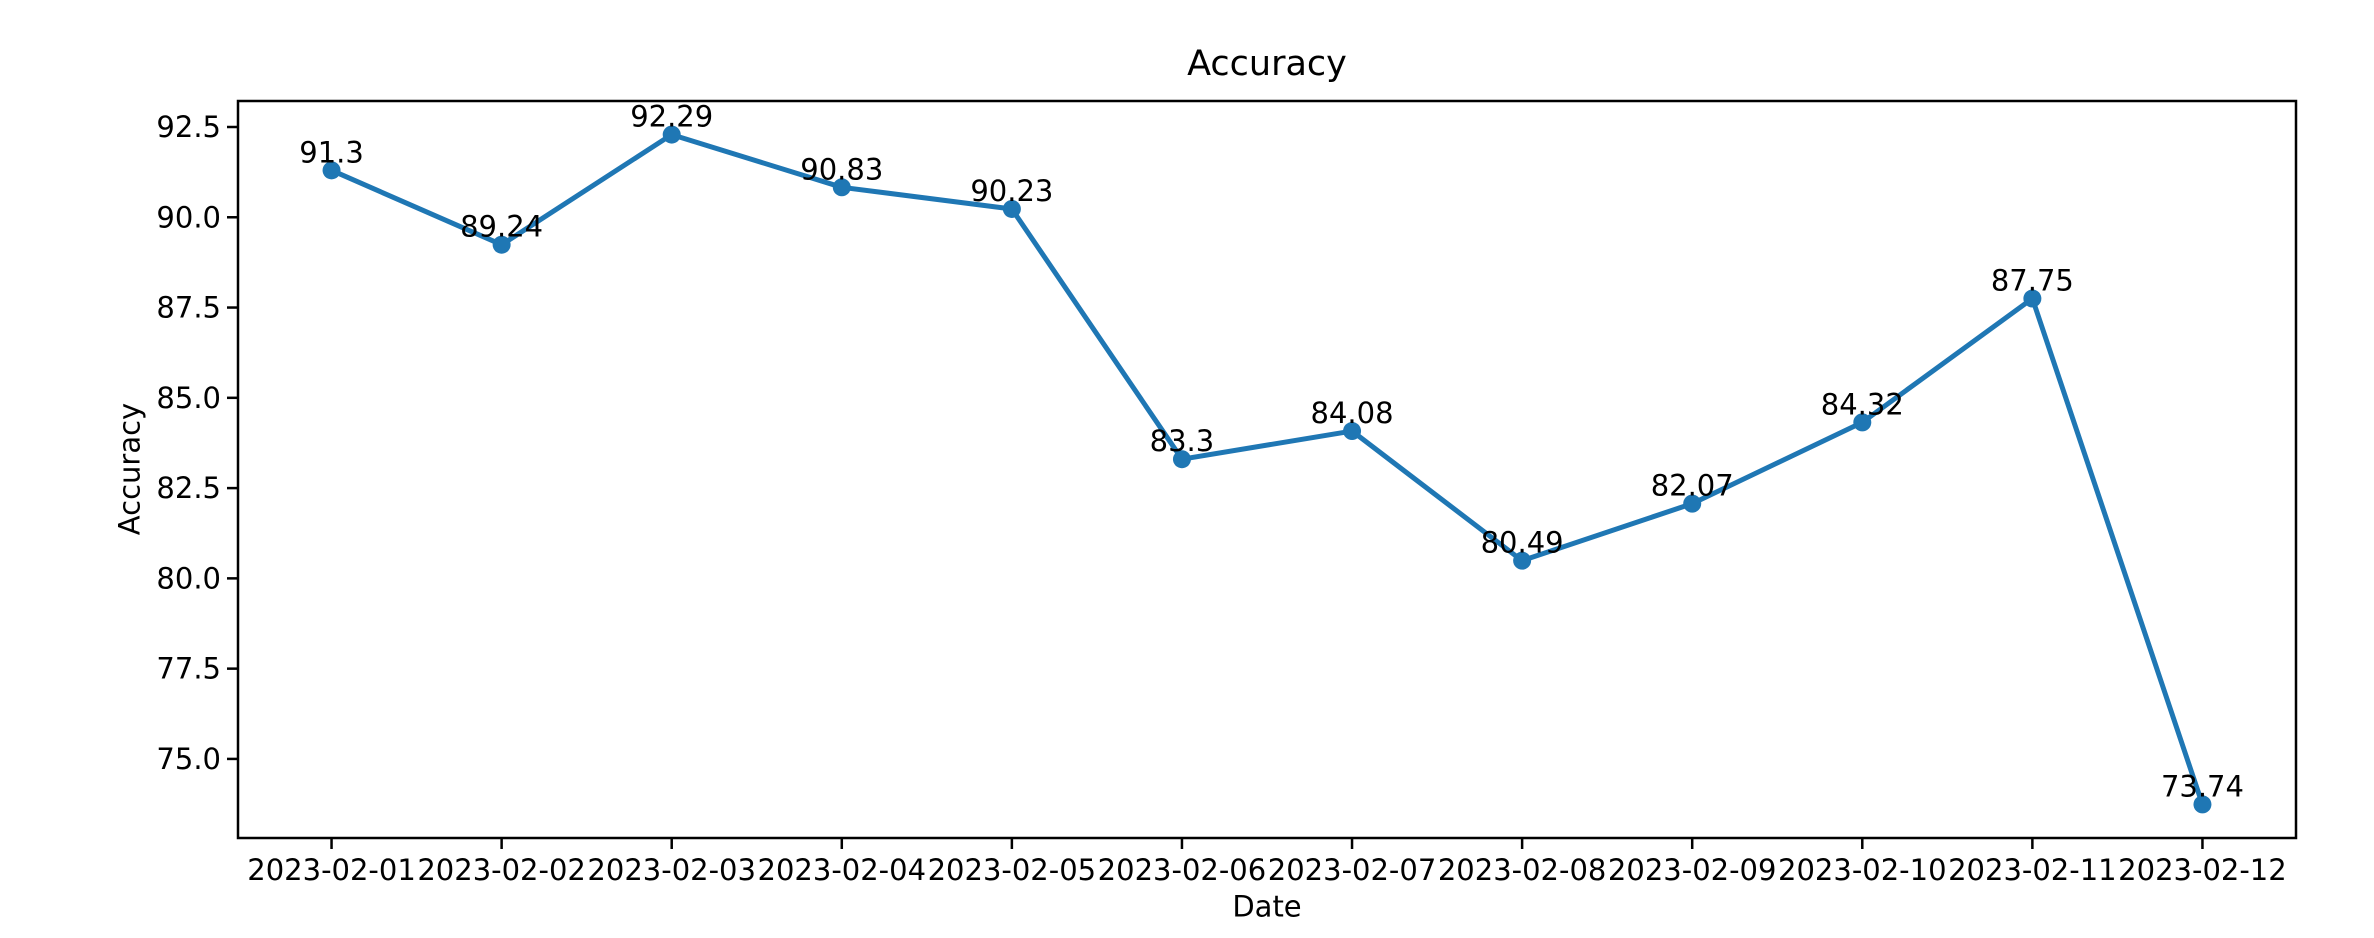  Describe the element at coordinates (188, 127) in the screenshot. I see `y-tick-label: 92.5` at that location.